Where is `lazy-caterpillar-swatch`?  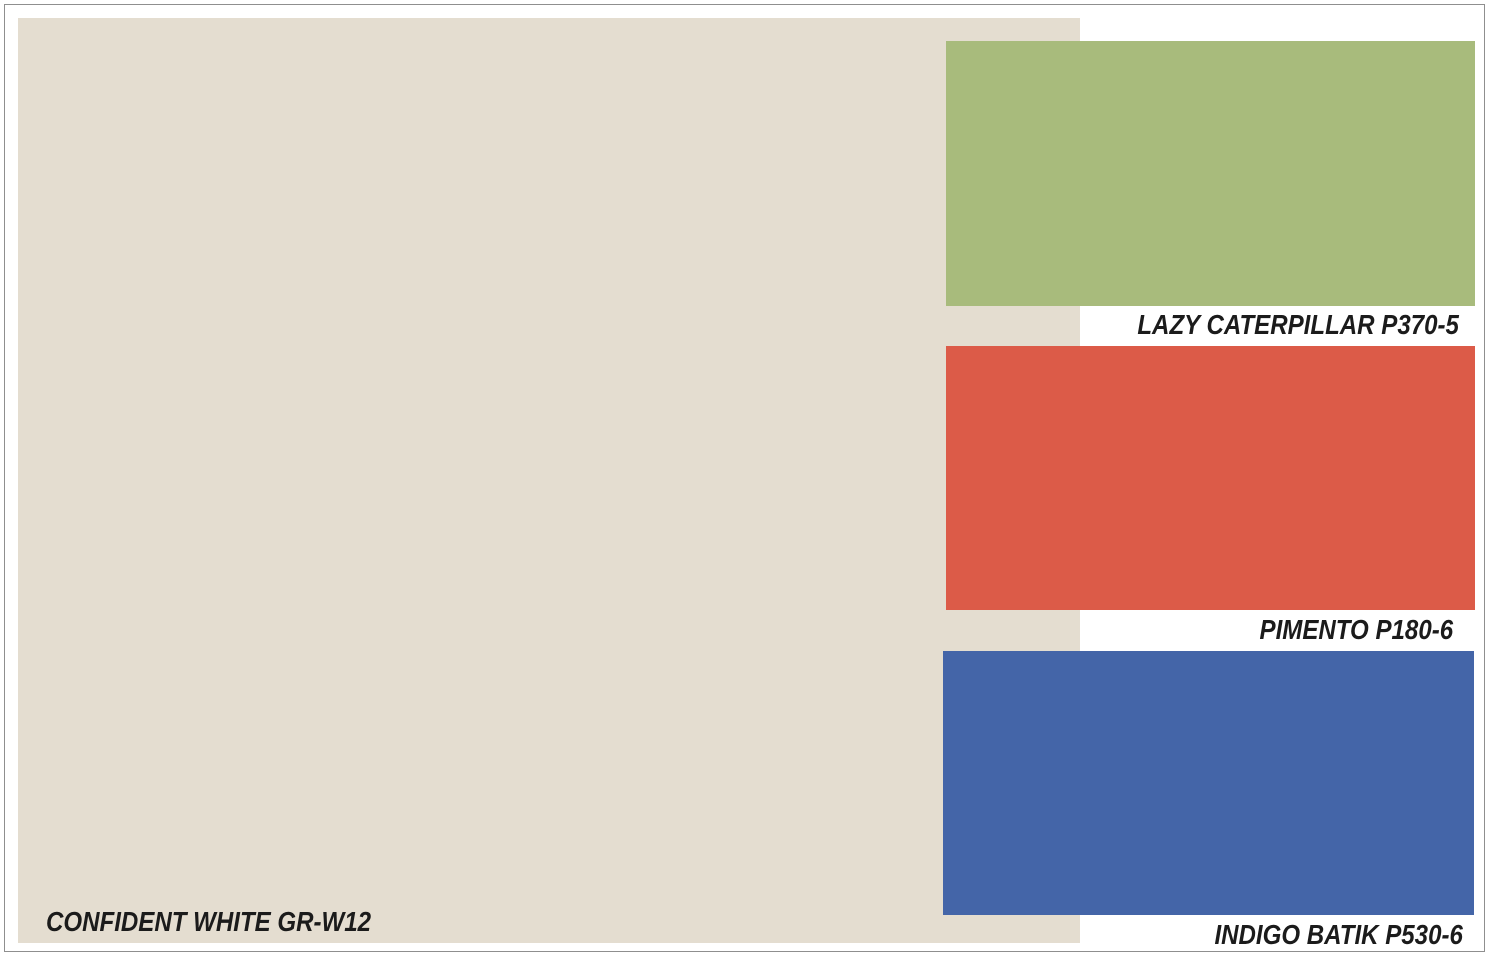 lazy-caterpillar-swatch is located at coordinates (1210, 173).